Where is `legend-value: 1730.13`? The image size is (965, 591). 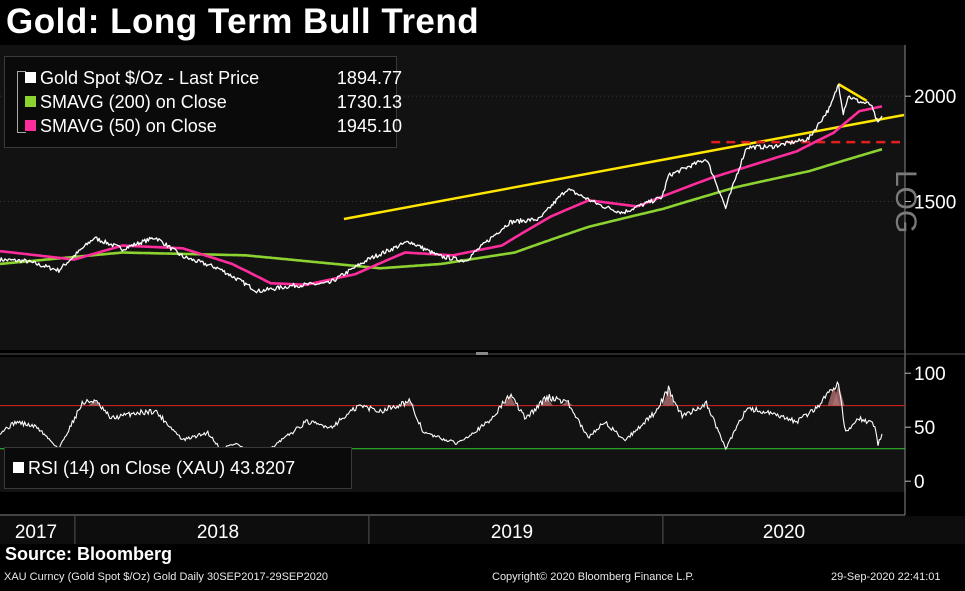
legend-value: 1730.13 is located at coordinates (369, 102).